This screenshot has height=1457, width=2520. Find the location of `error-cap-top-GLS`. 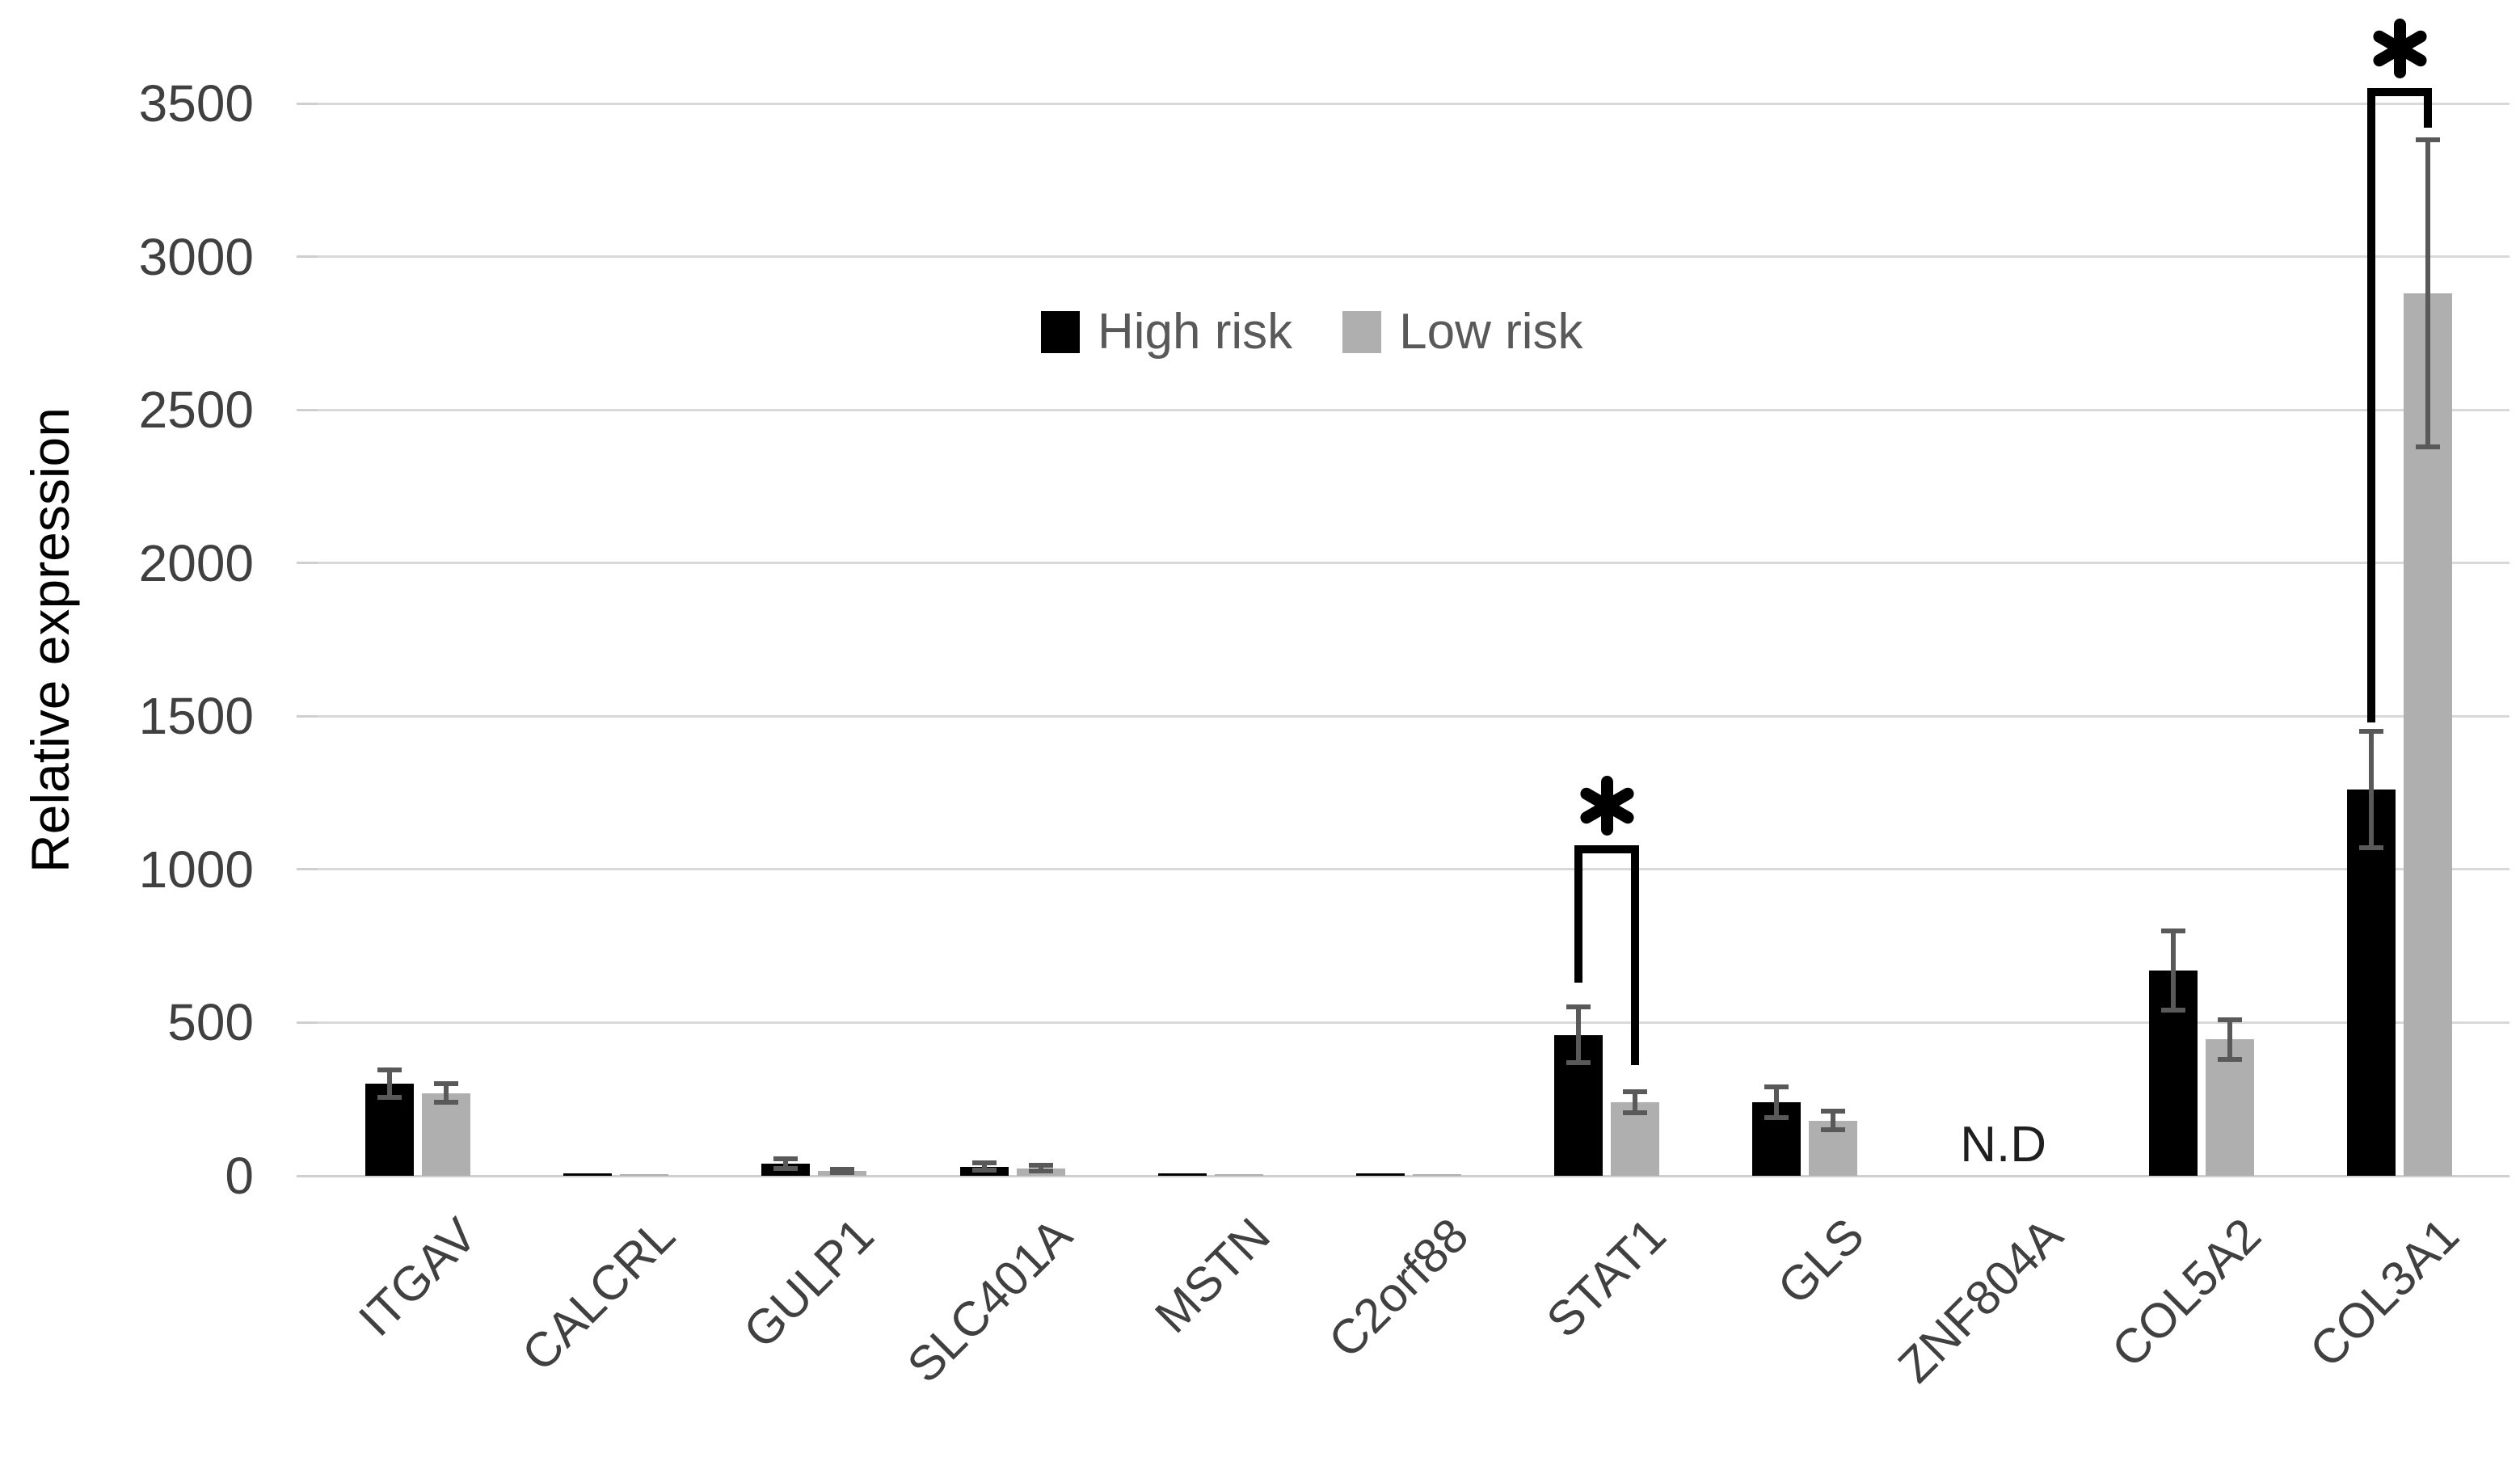

error-cap-top-GLS is located at coordinates (1776, 1087).